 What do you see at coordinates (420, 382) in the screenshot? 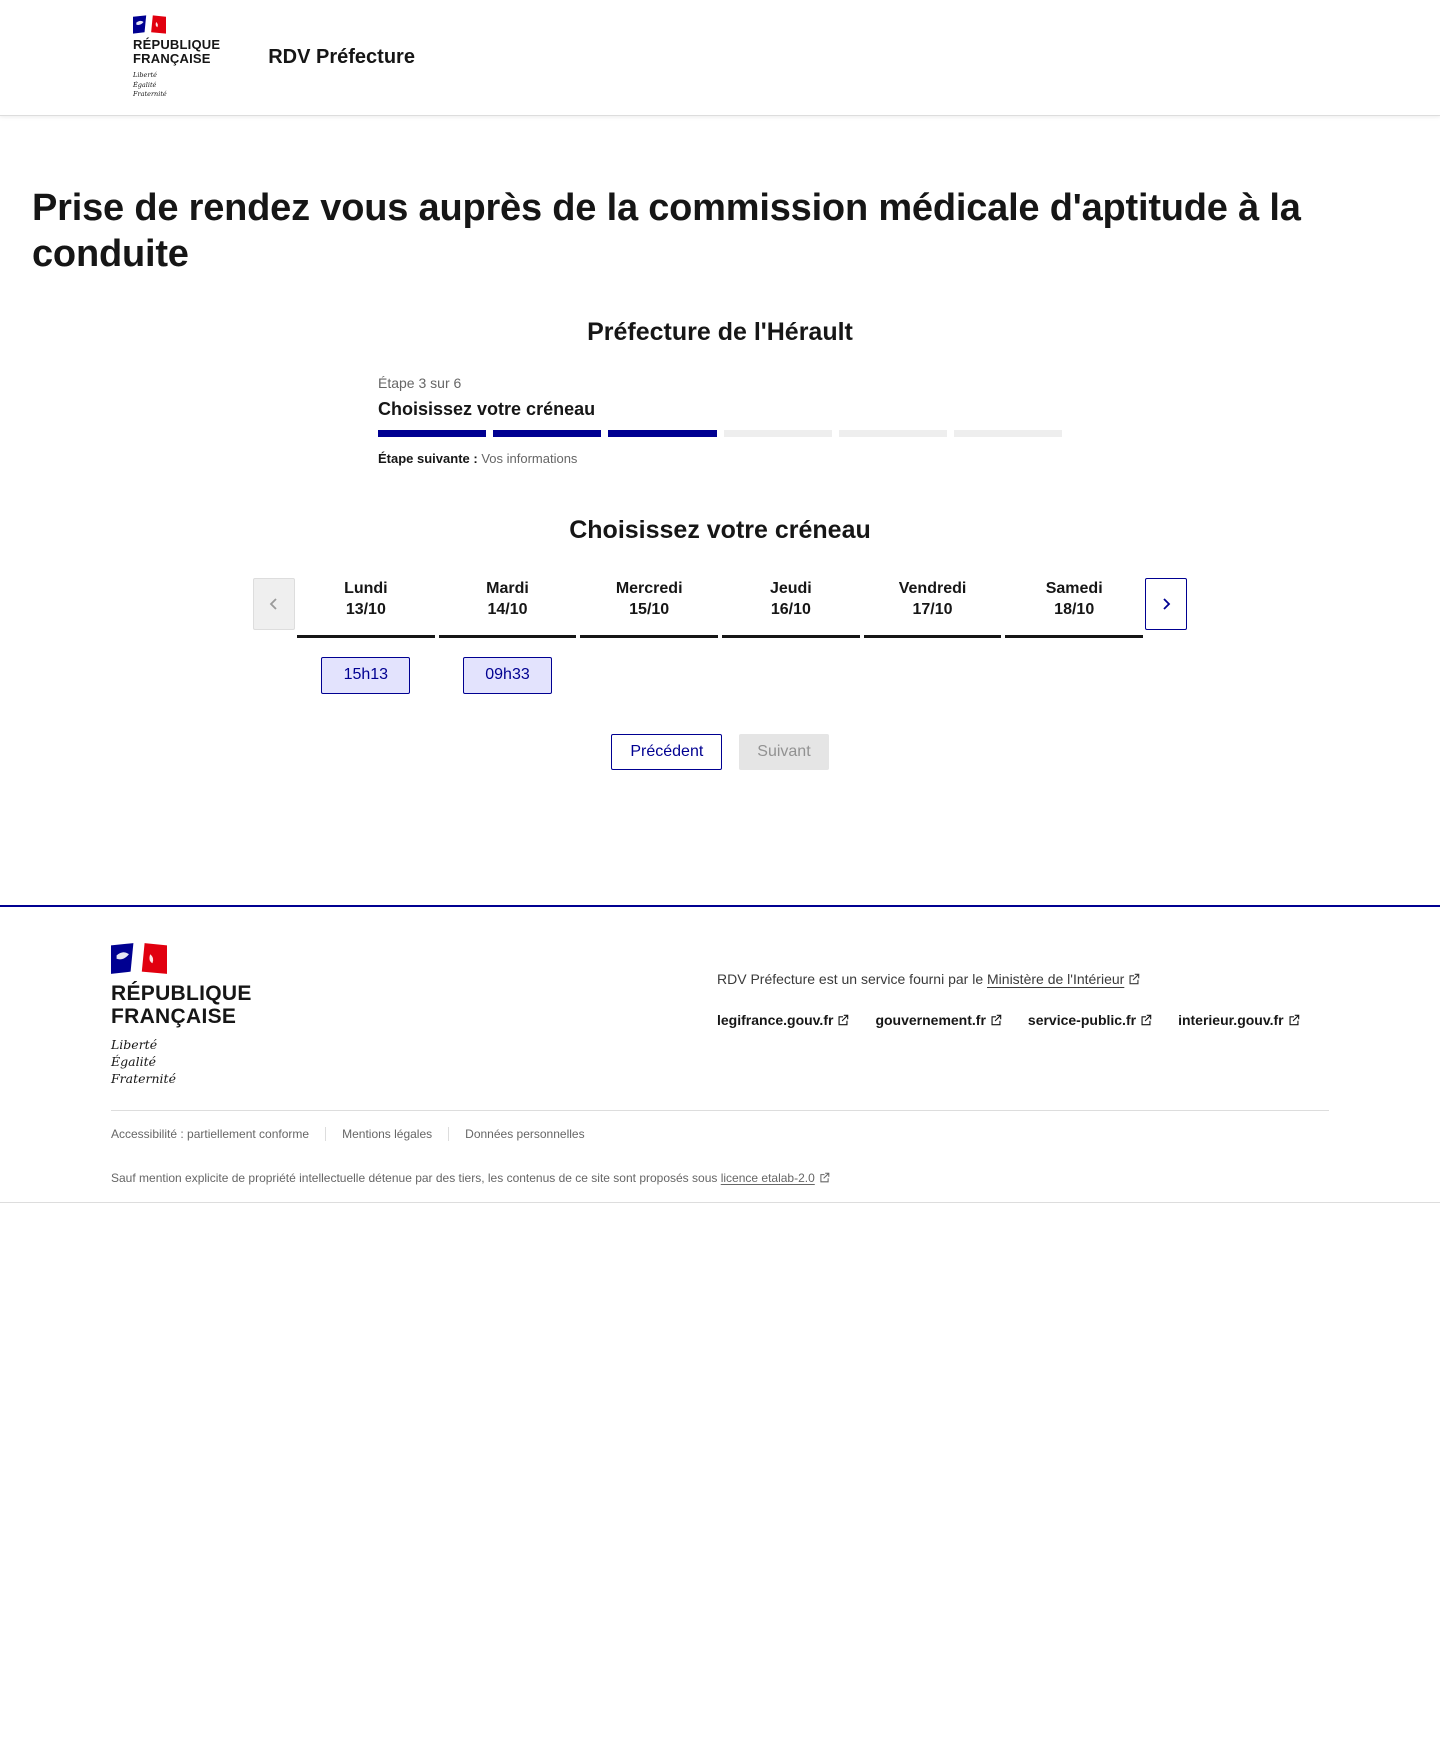
I see `stepper-step-counter: Étape 3 sur 6` at bounding box center [420, 382].